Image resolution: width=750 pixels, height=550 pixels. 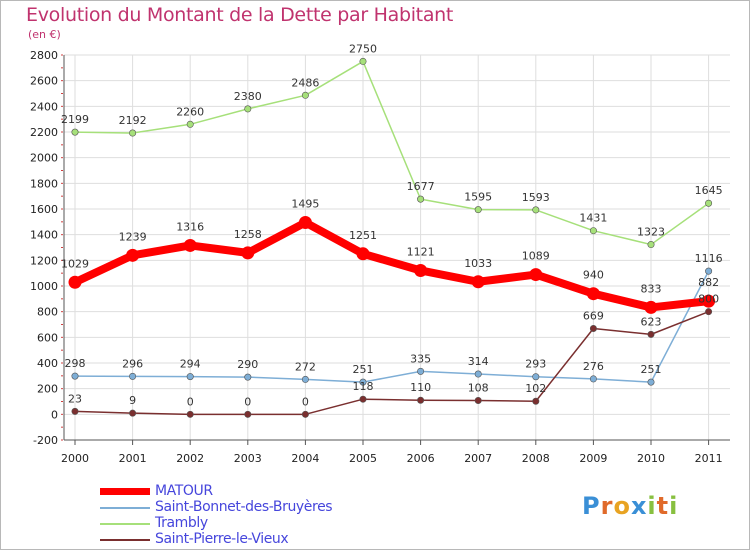 What do you see at coordinates (44, 209) in the screenshot?
I see `y-tick-label: 1600` at bounding box center [44, 209].